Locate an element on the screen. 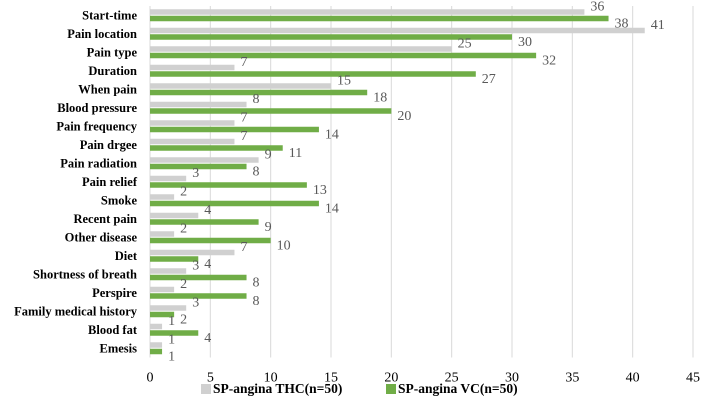  value-label-vc: 1 is located at coordinates (171, 356).